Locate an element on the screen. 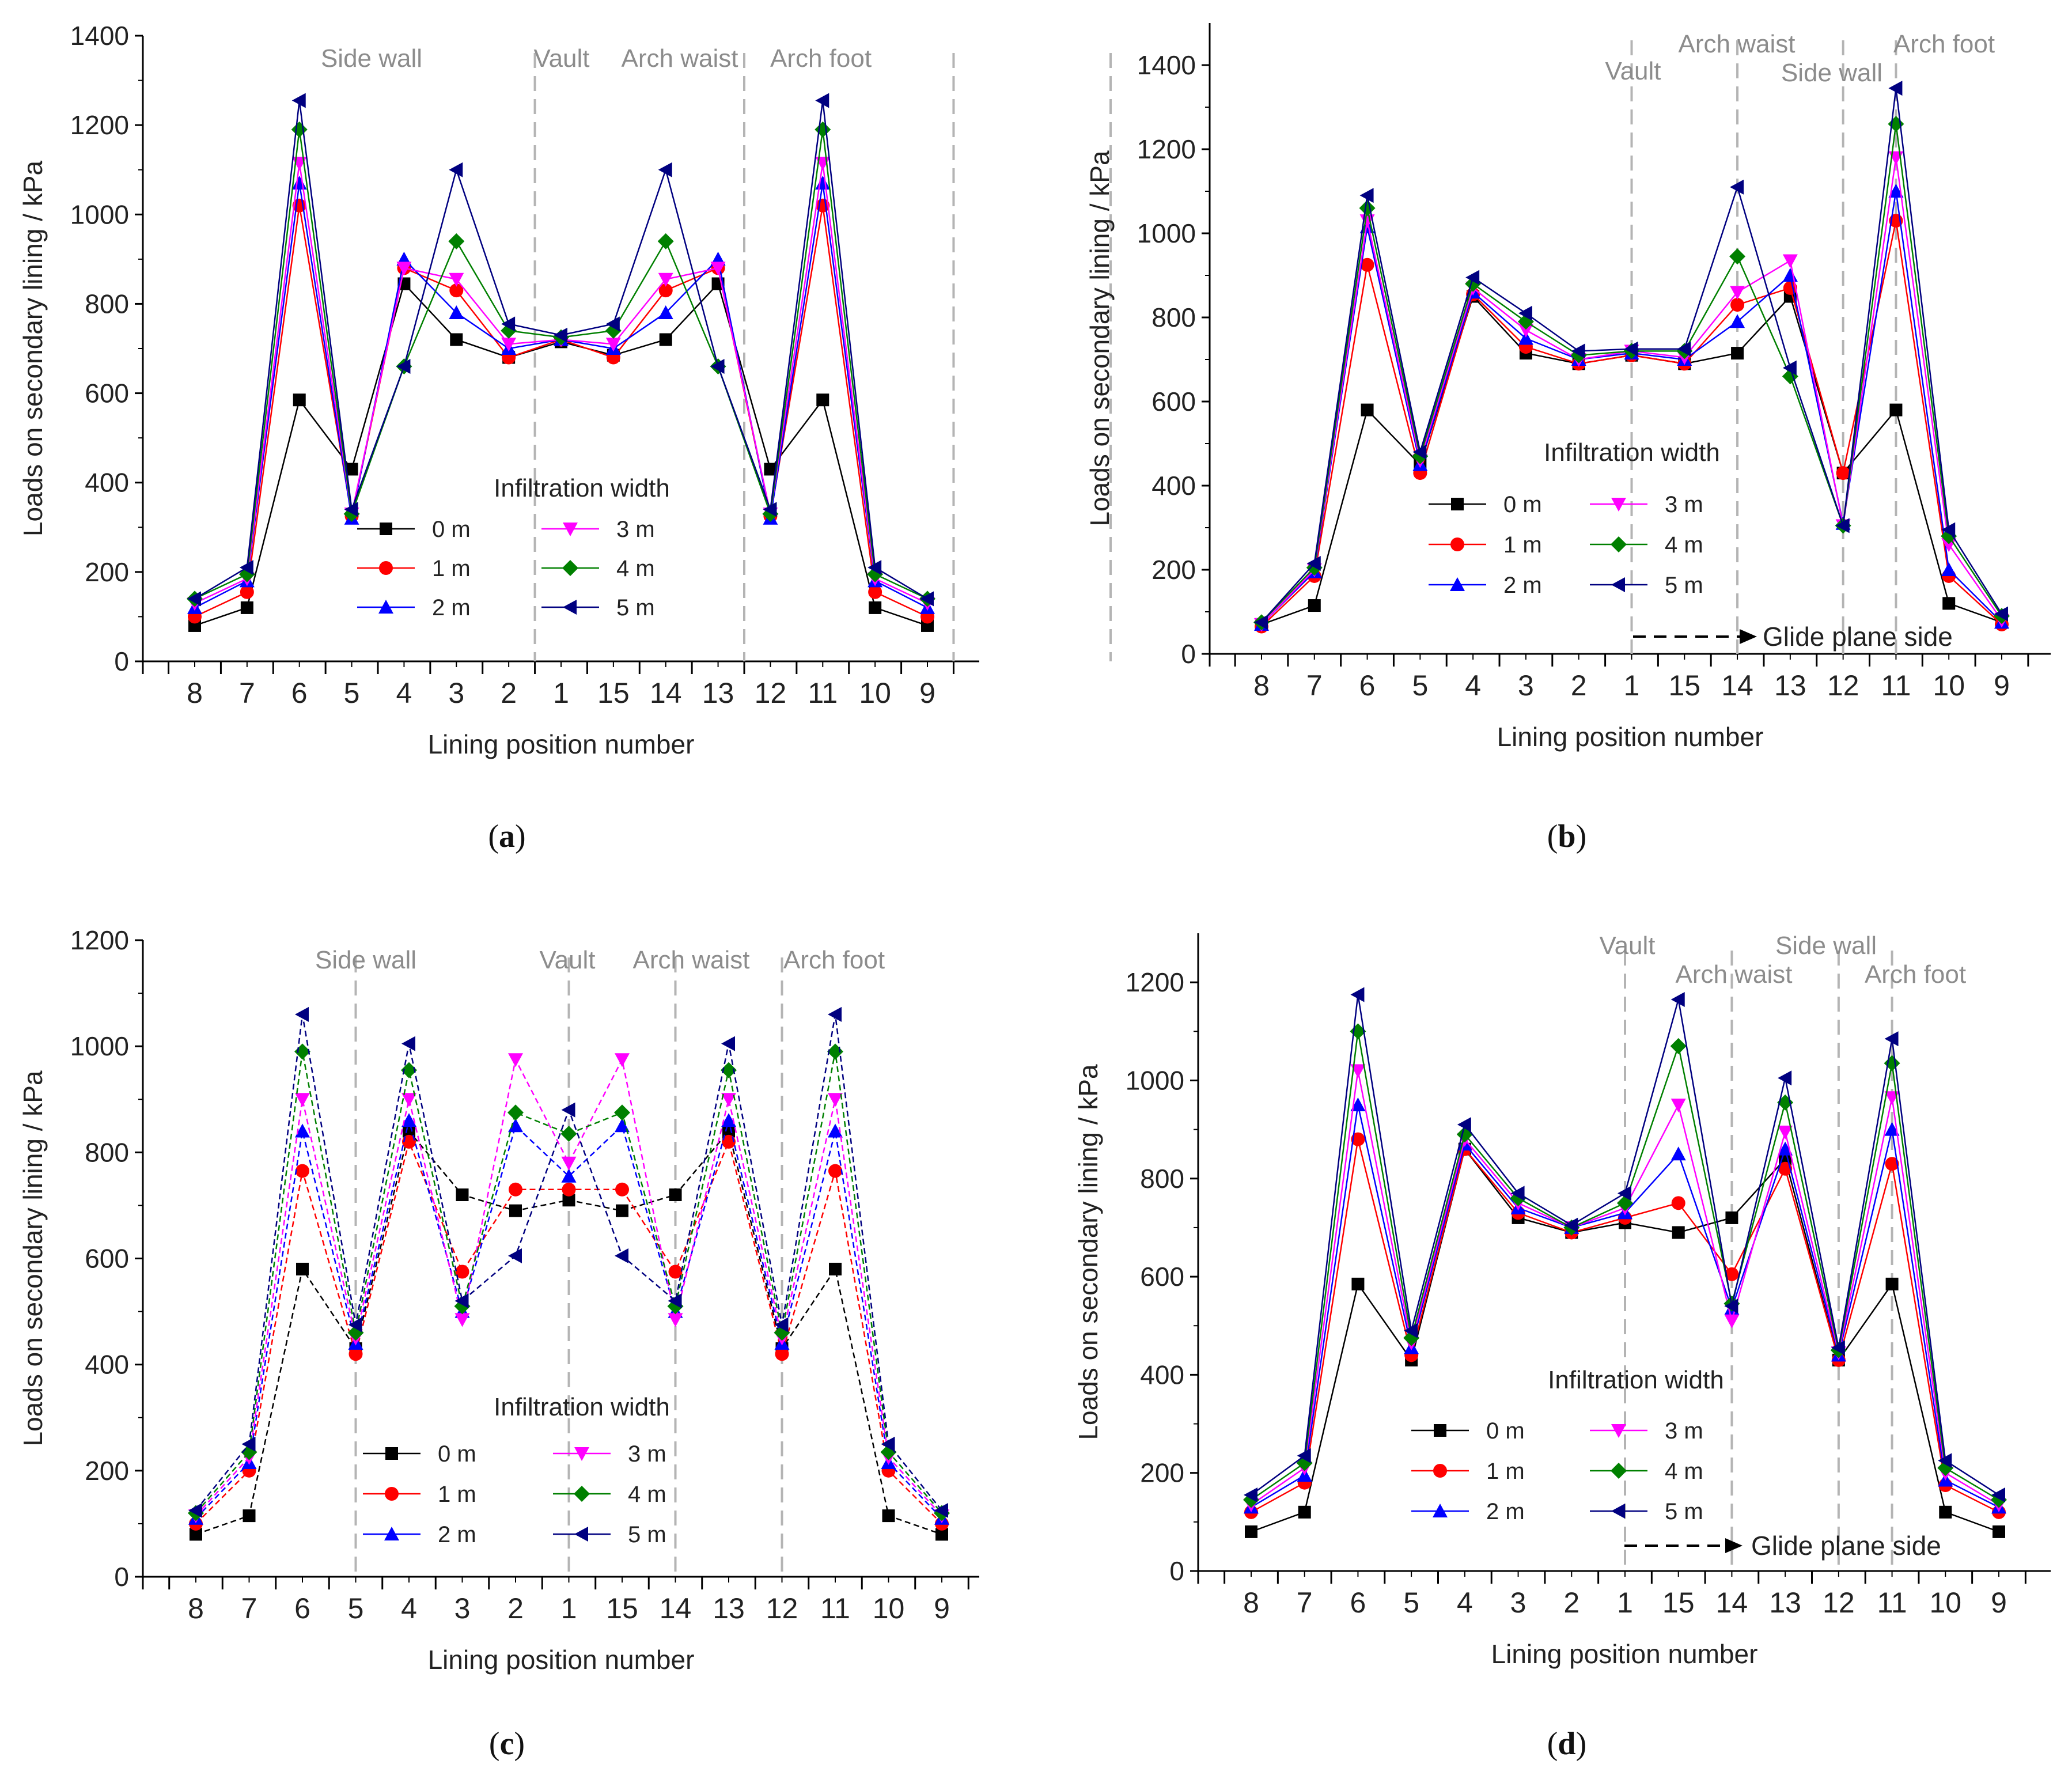 This screenshot has height=1783, width=2072. x-tick-label: 5 is located at coordinates (1420, 685).